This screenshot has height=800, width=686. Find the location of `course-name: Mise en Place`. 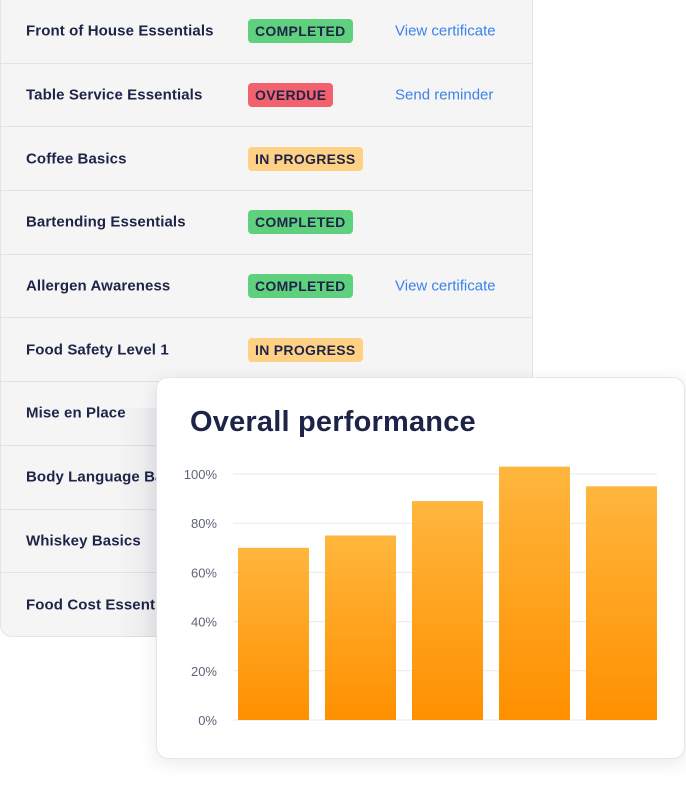

course-name: Mise en Place is located at coordinates (76, 413).